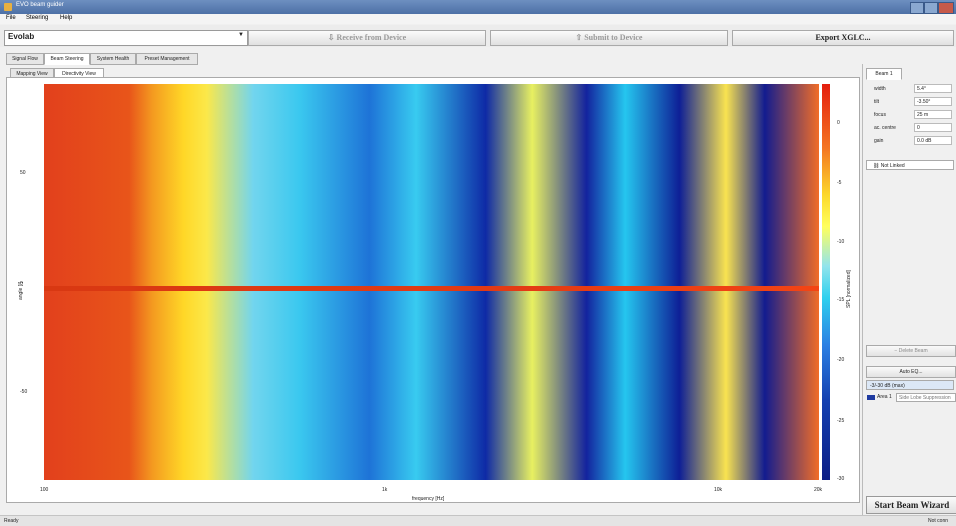  I want to click on tab-preset-management: Preset Management, so click(167, 59).